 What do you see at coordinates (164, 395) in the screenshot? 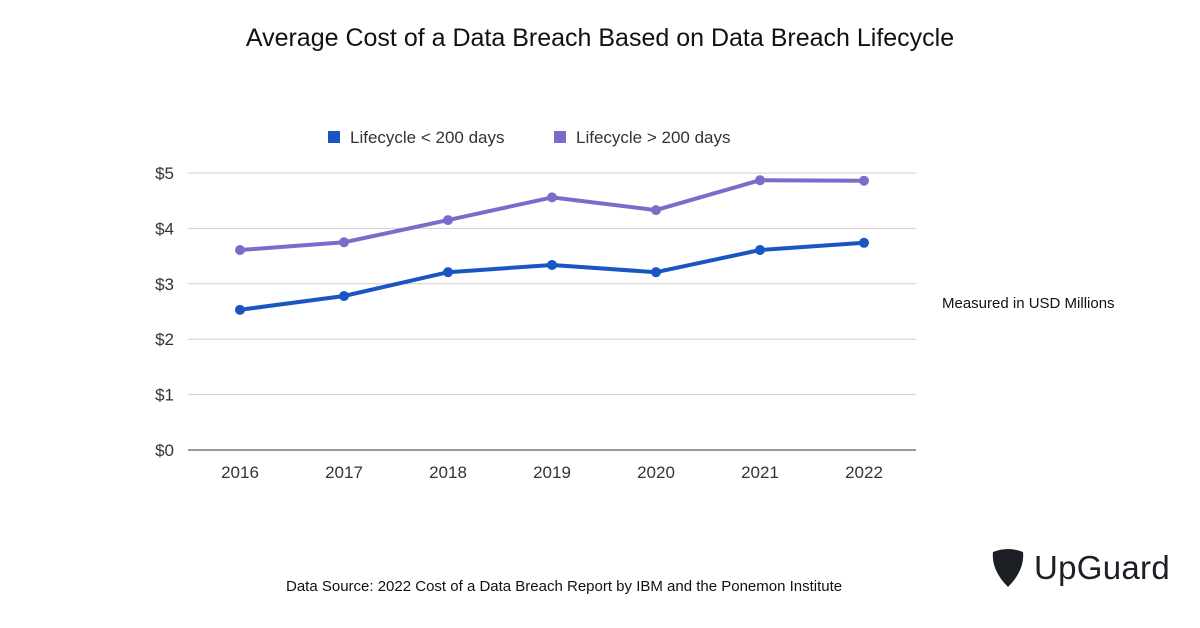
I see `y-tick-label: $1` at bounding box center [164, 395].